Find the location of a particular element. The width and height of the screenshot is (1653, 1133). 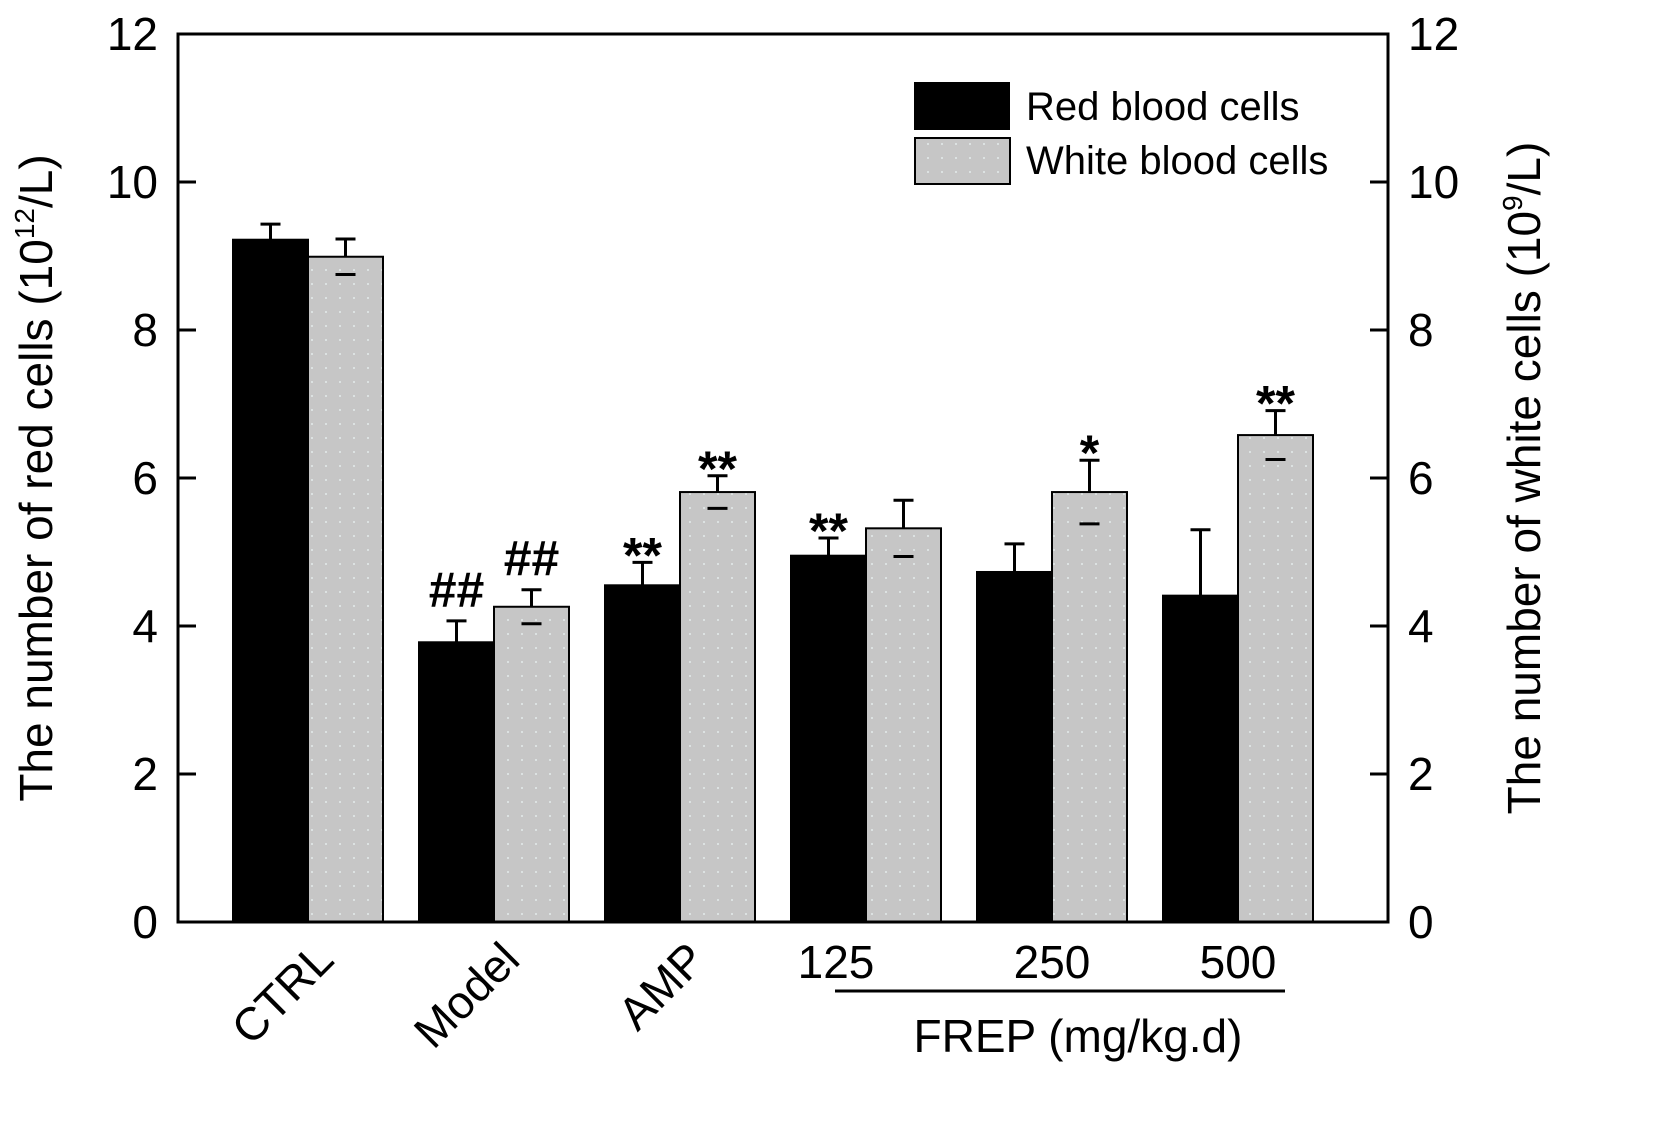

y-tick-label-left: 0 is located at coordinates (145, 922).